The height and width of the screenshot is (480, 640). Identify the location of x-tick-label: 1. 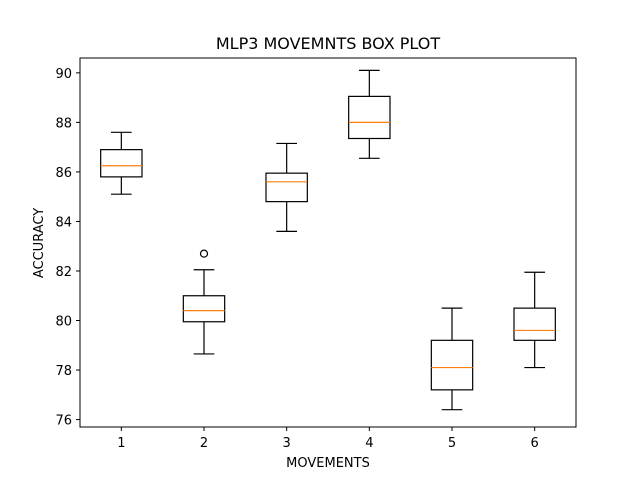
(121, 443).